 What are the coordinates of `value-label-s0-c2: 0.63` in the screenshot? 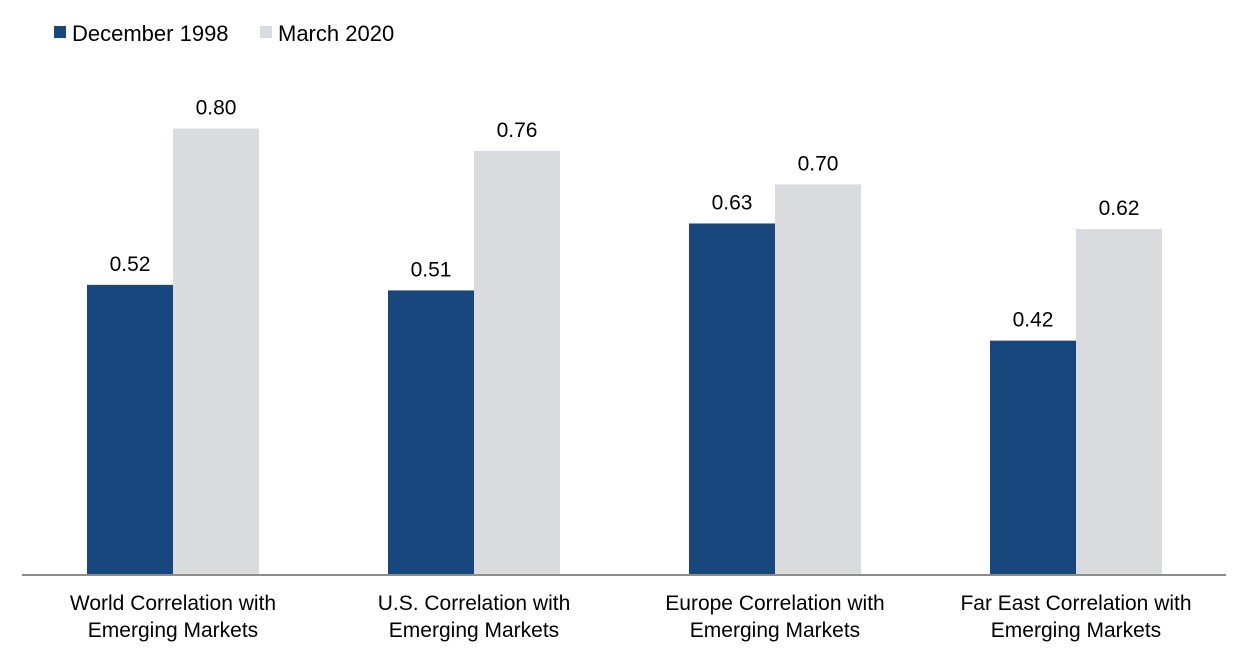 It's located at (732, 202).